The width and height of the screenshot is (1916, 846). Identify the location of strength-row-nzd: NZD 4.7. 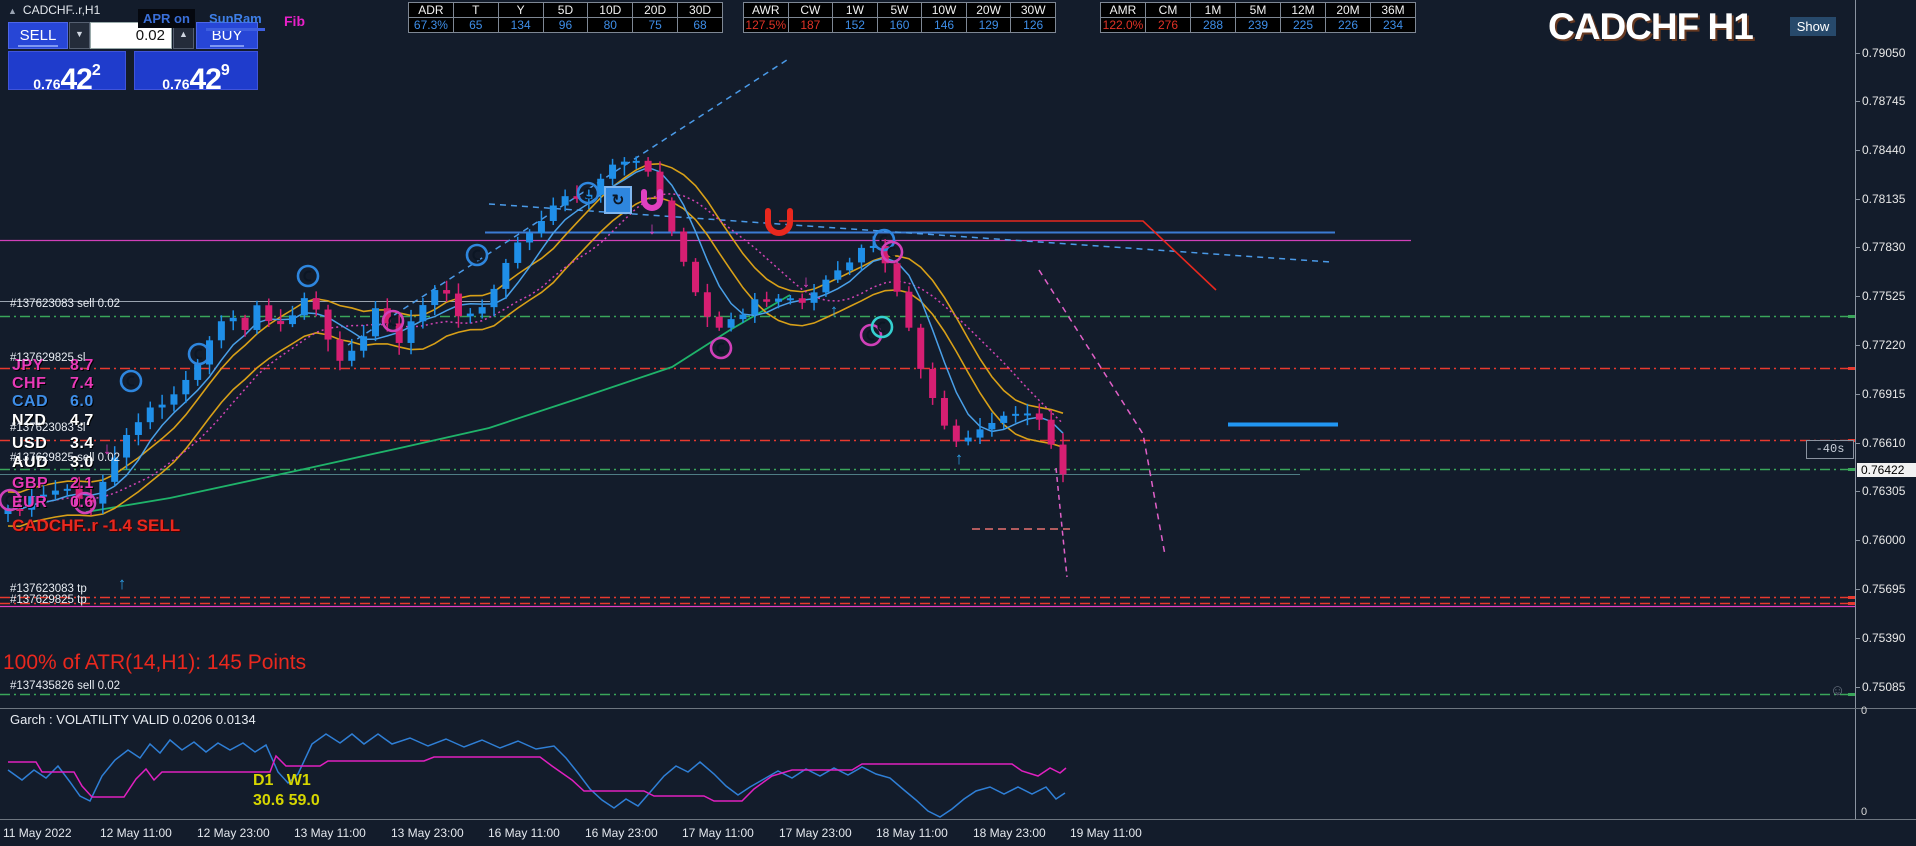
(52, 421).